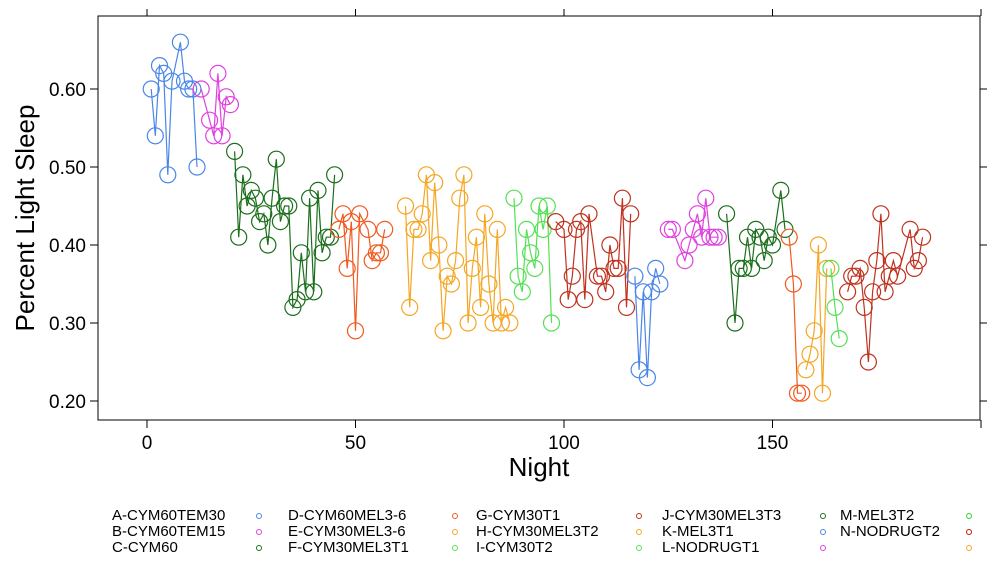 The width and height of the screenshot is (1000, 572). What do you see at coordinates (795, 315) in the screenshot?
I see `series-m-mel3t2` at bounding box center [795, 315].